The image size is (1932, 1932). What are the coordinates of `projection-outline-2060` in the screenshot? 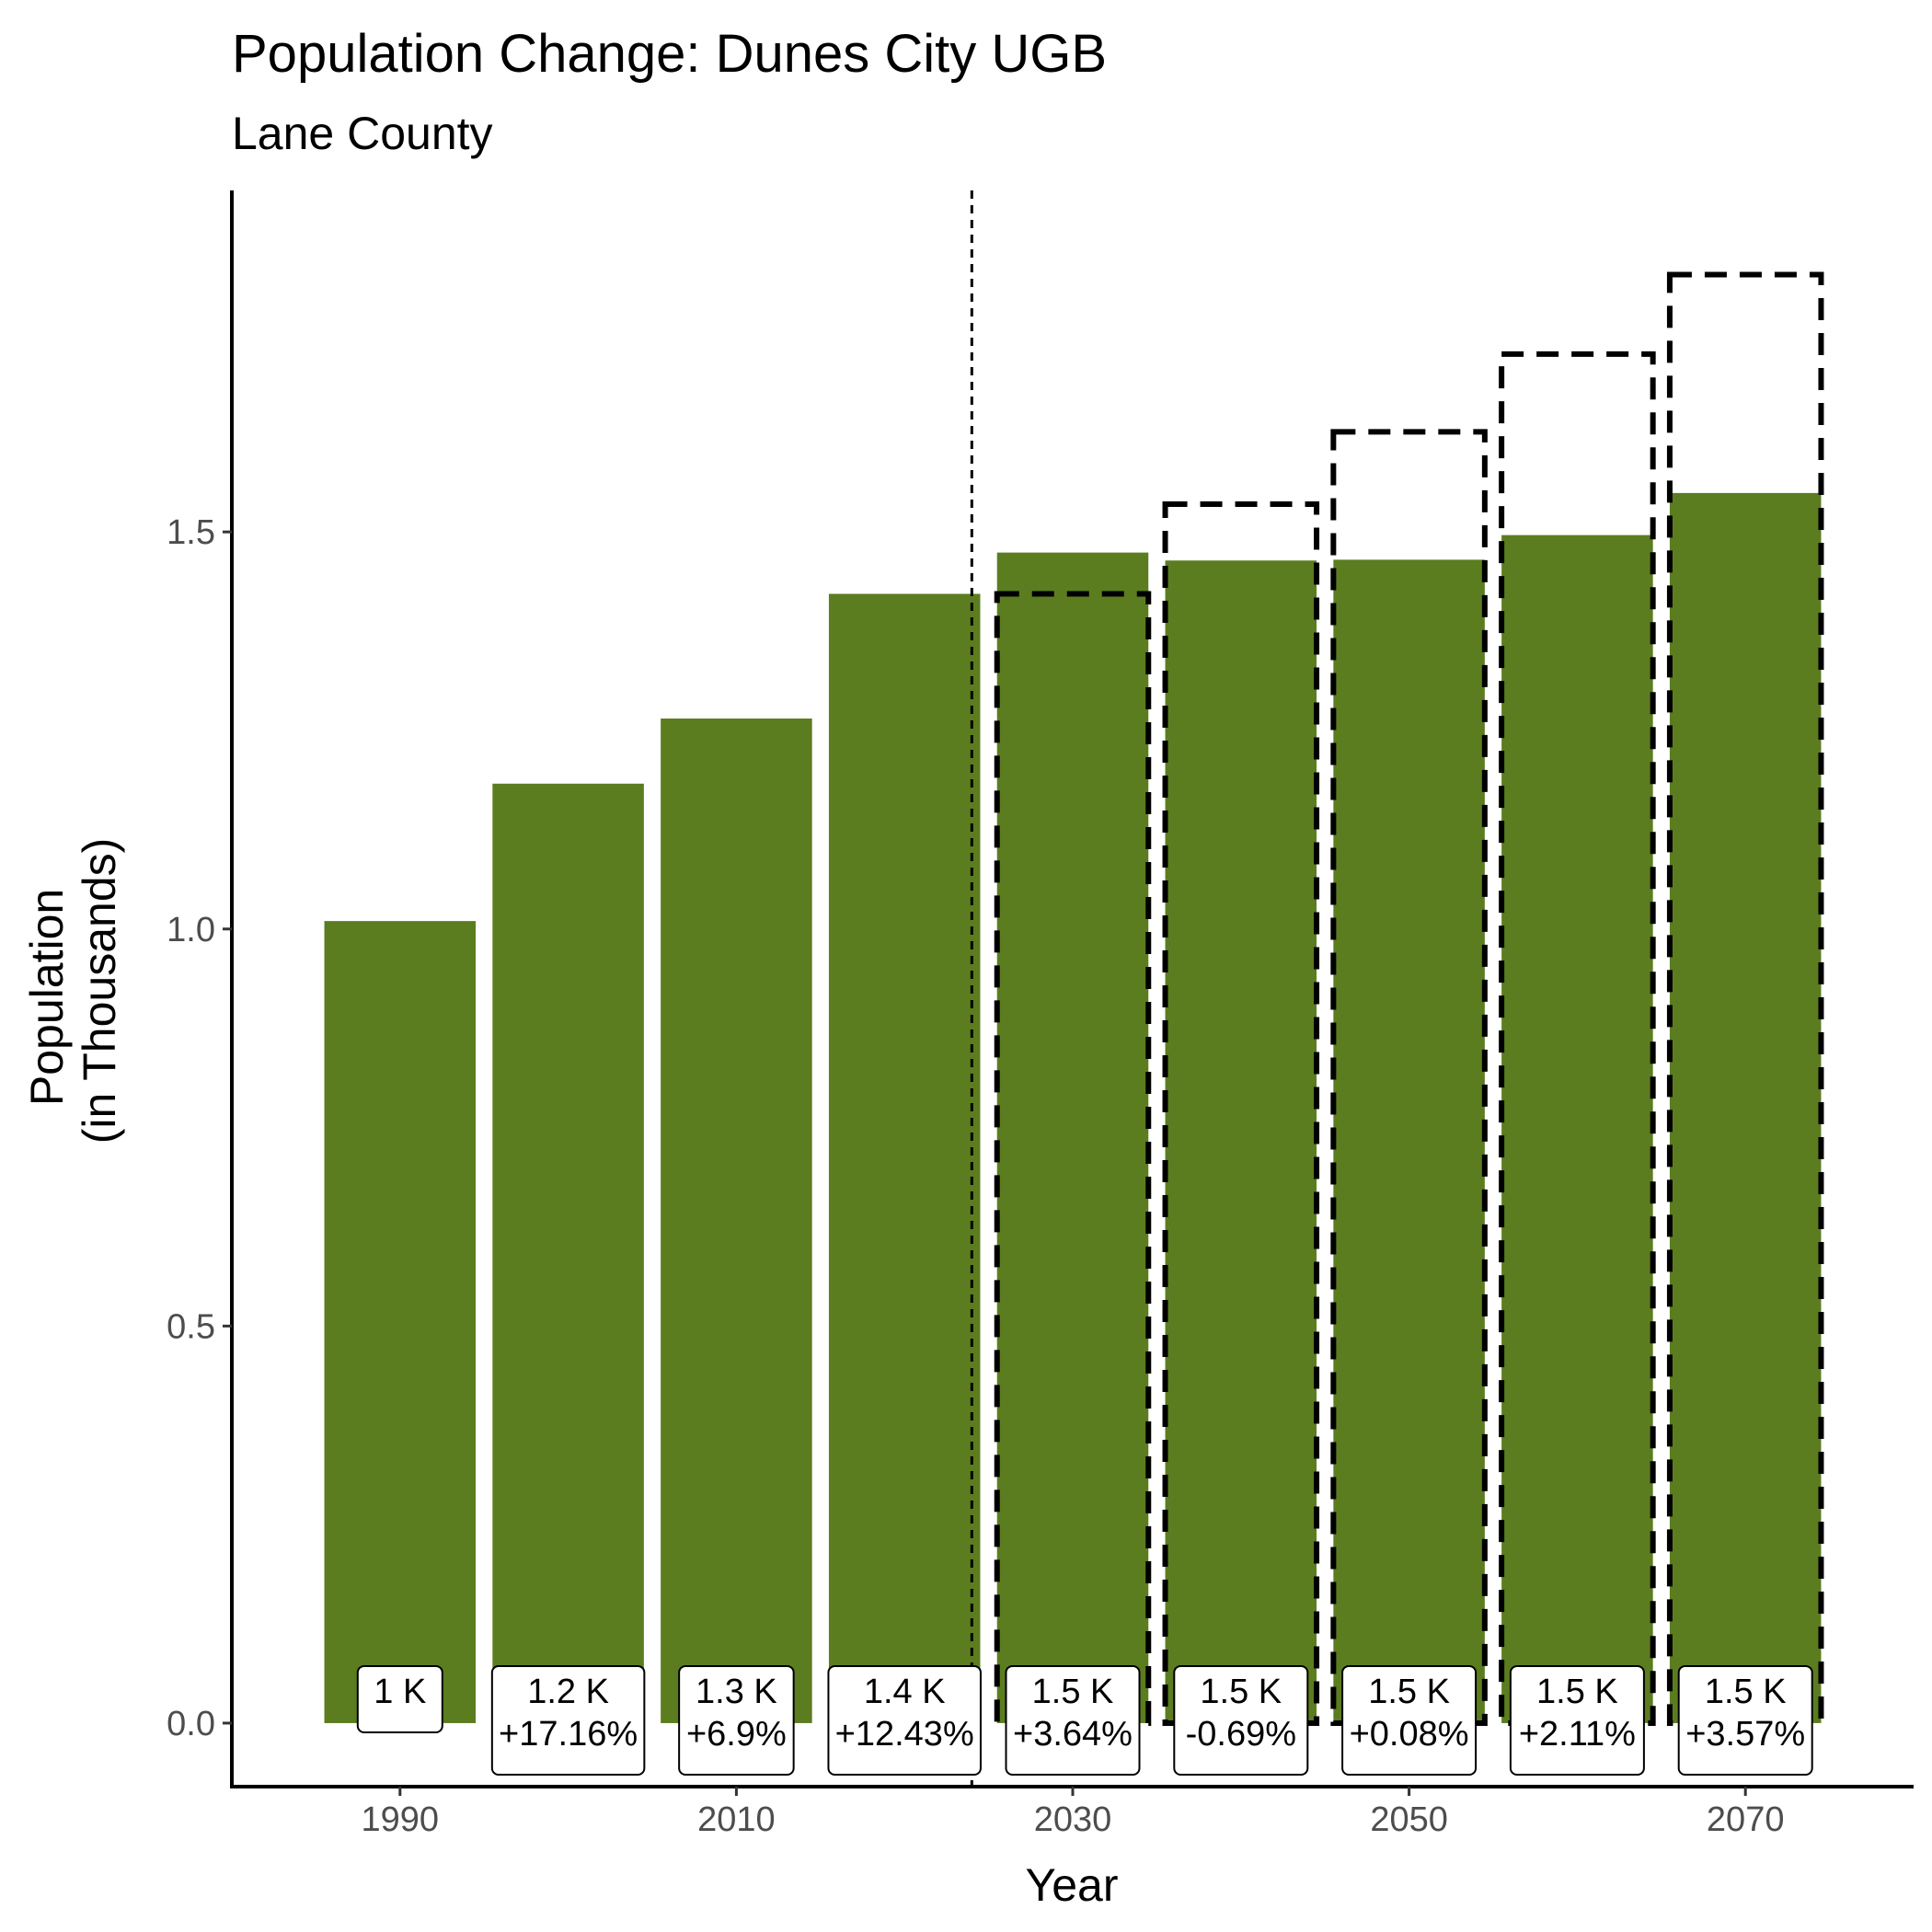 It's located at (1577, 1038).